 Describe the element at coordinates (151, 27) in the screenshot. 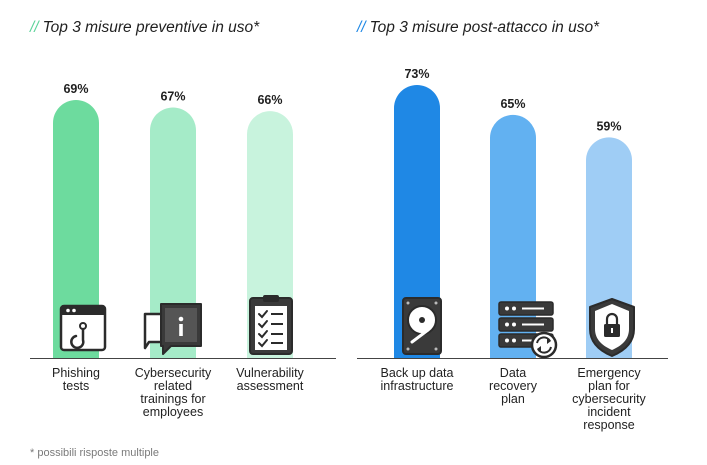

I see `preventive-title-text: Top 3 misure preventive in uso*` at that location.